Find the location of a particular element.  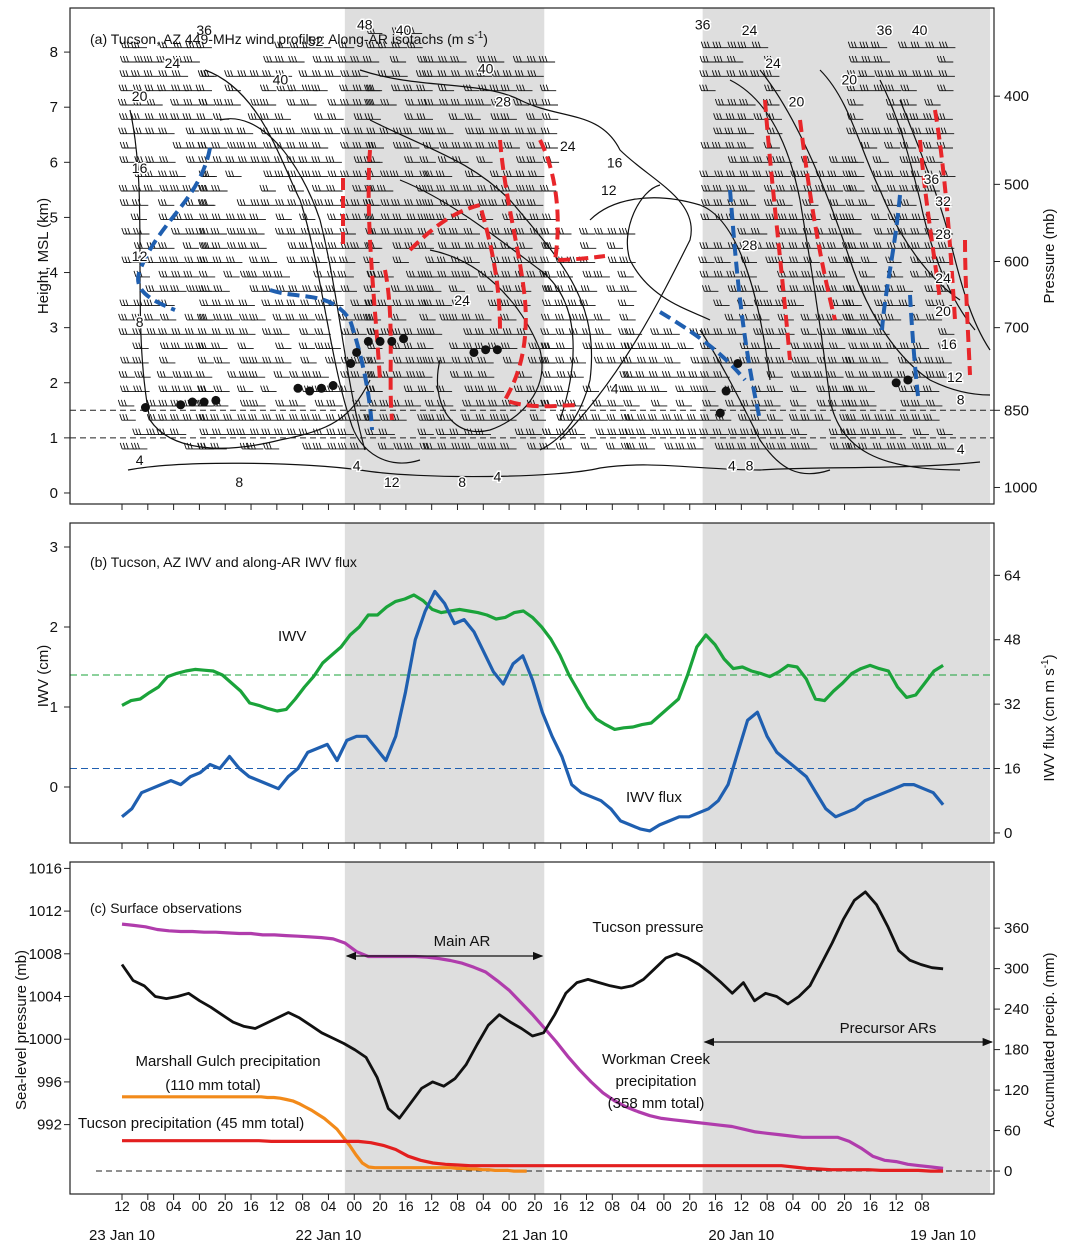

x-tick-label-10: 20 is located at coordinates (380, 1206).